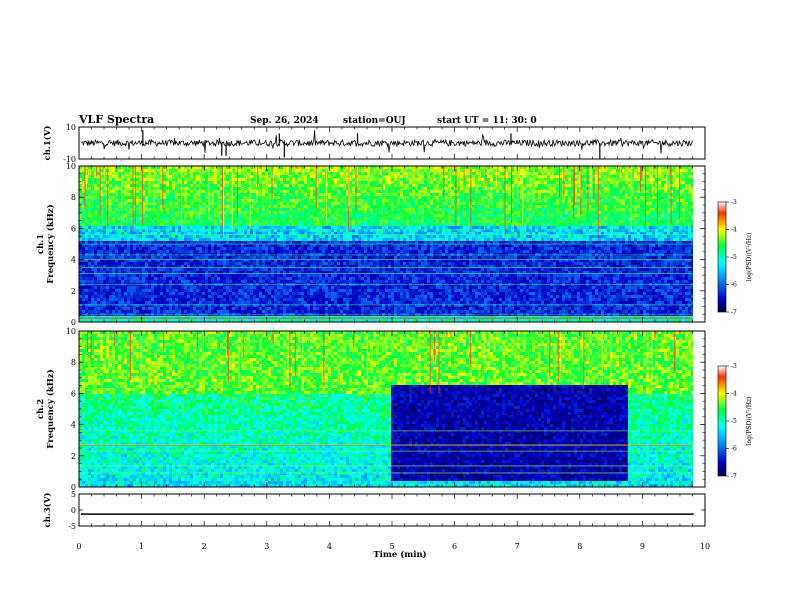  Describe the element at coordinates (705, 546) in the screenshot. I see `time-tick-label: 10` at that location.